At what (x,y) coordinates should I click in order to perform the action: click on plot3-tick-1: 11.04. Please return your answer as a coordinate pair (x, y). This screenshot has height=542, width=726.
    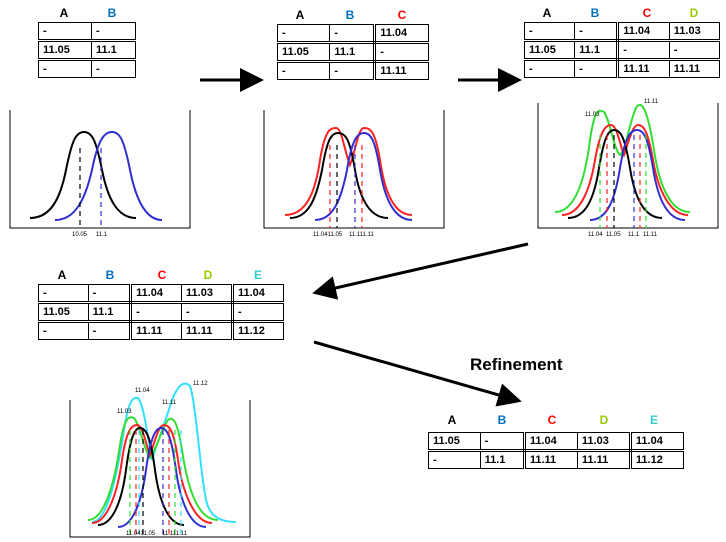
    Looking at the image, I should click on (595, 235).